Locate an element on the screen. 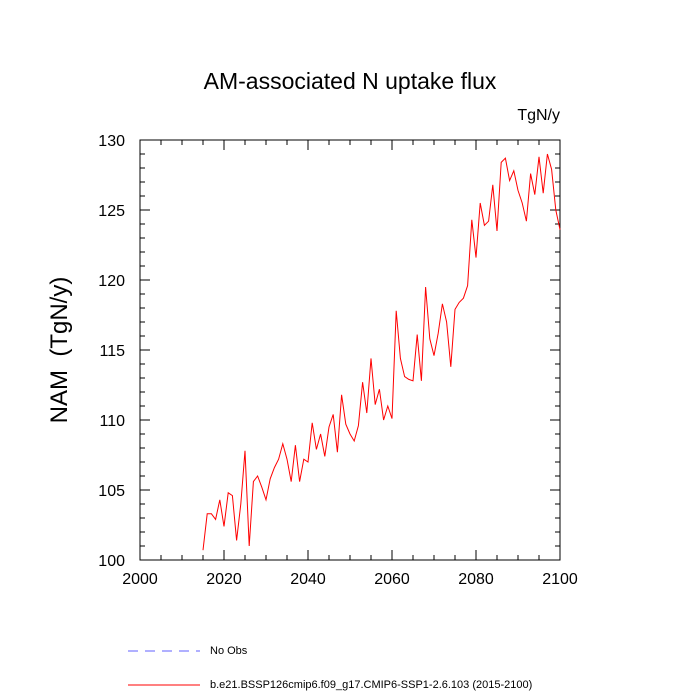  y-tick-label: 130 is located at coordinates (111, 141).